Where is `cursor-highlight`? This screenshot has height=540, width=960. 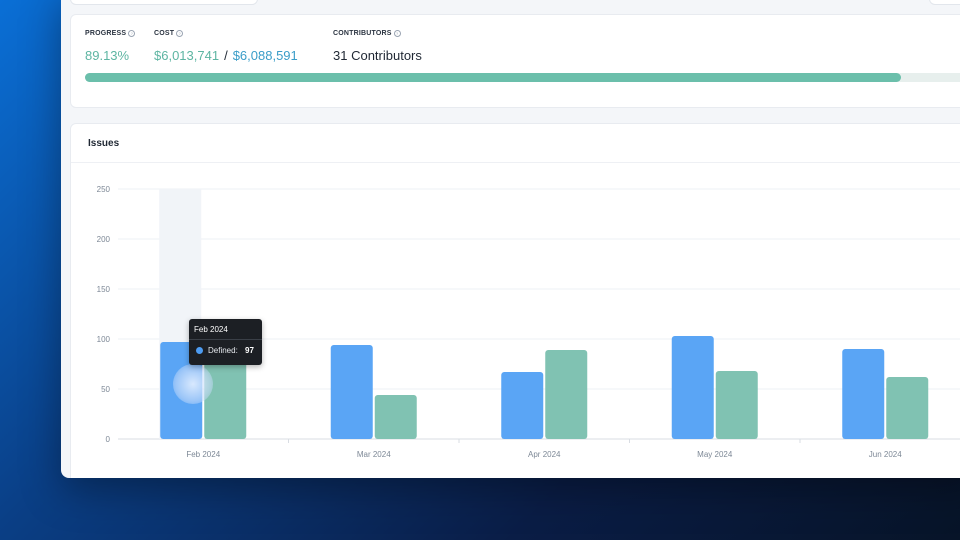
cursor-highlight is located at coordinates (193, 384).